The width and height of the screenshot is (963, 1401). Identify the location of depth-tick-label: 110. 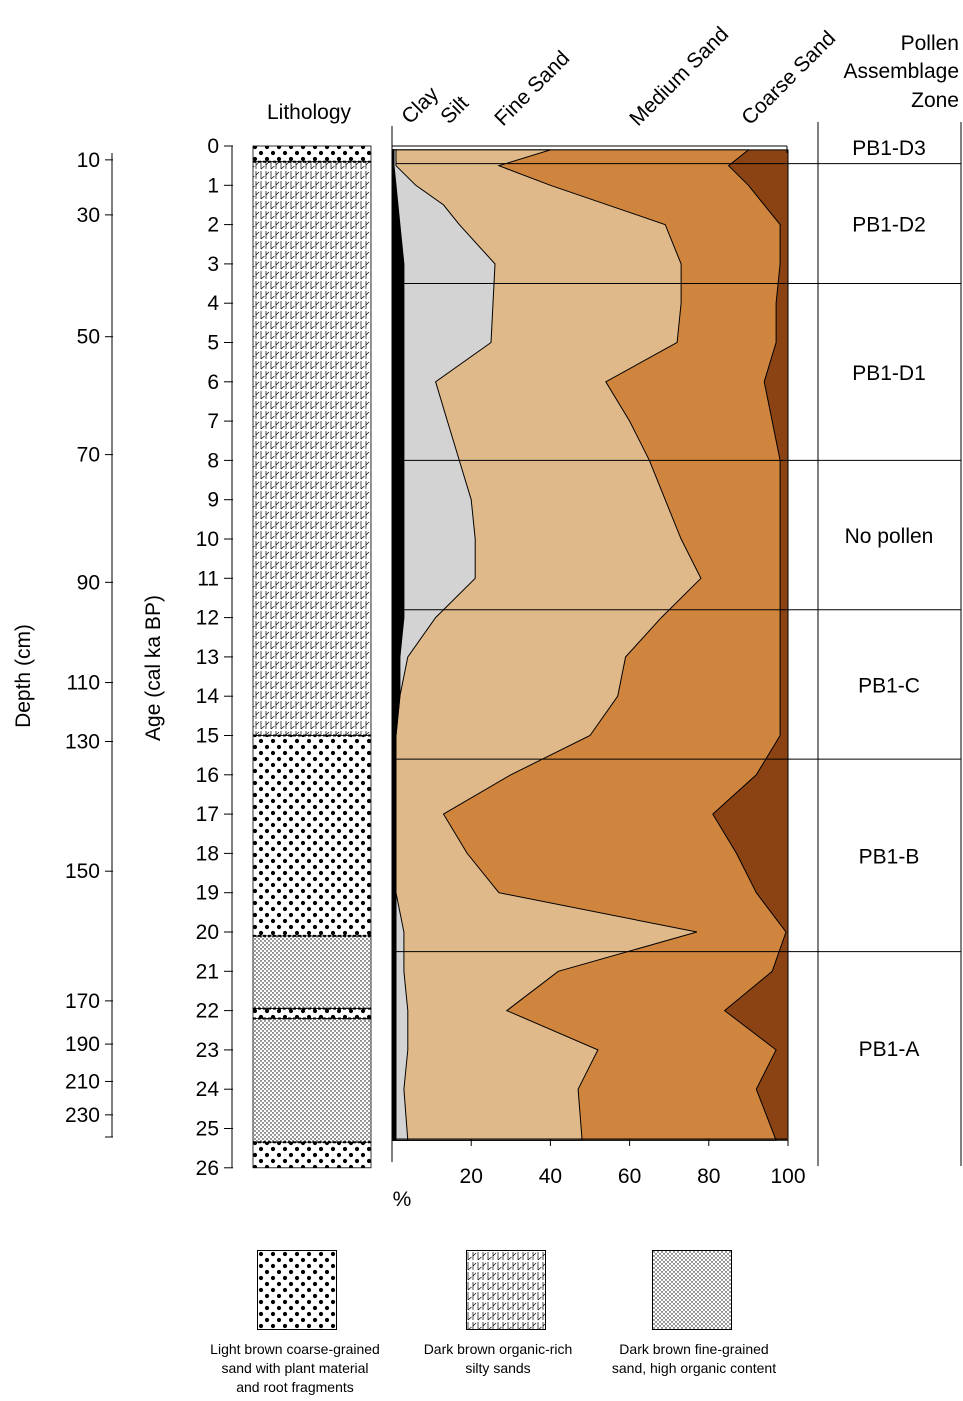
(83, 683).